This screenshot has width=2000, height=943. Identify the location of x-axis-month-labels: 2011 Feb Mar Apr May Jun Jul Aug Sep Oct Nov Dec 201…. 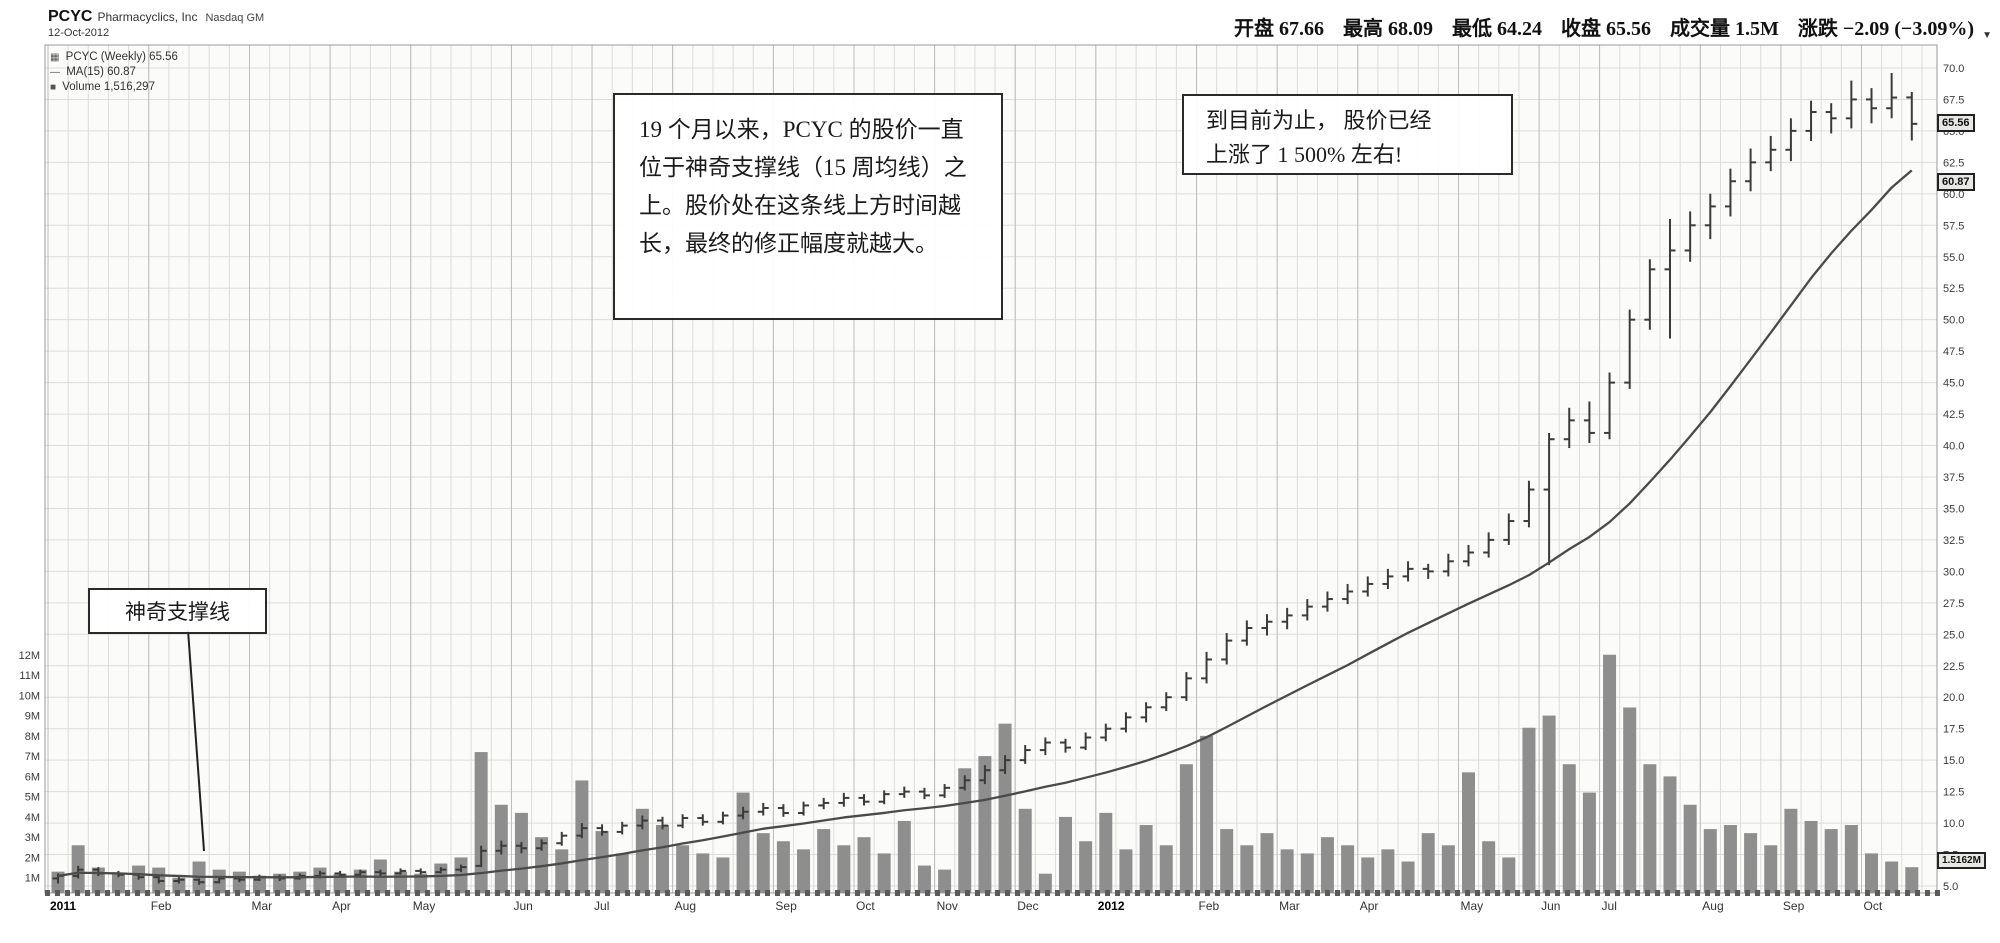
(966, 906).